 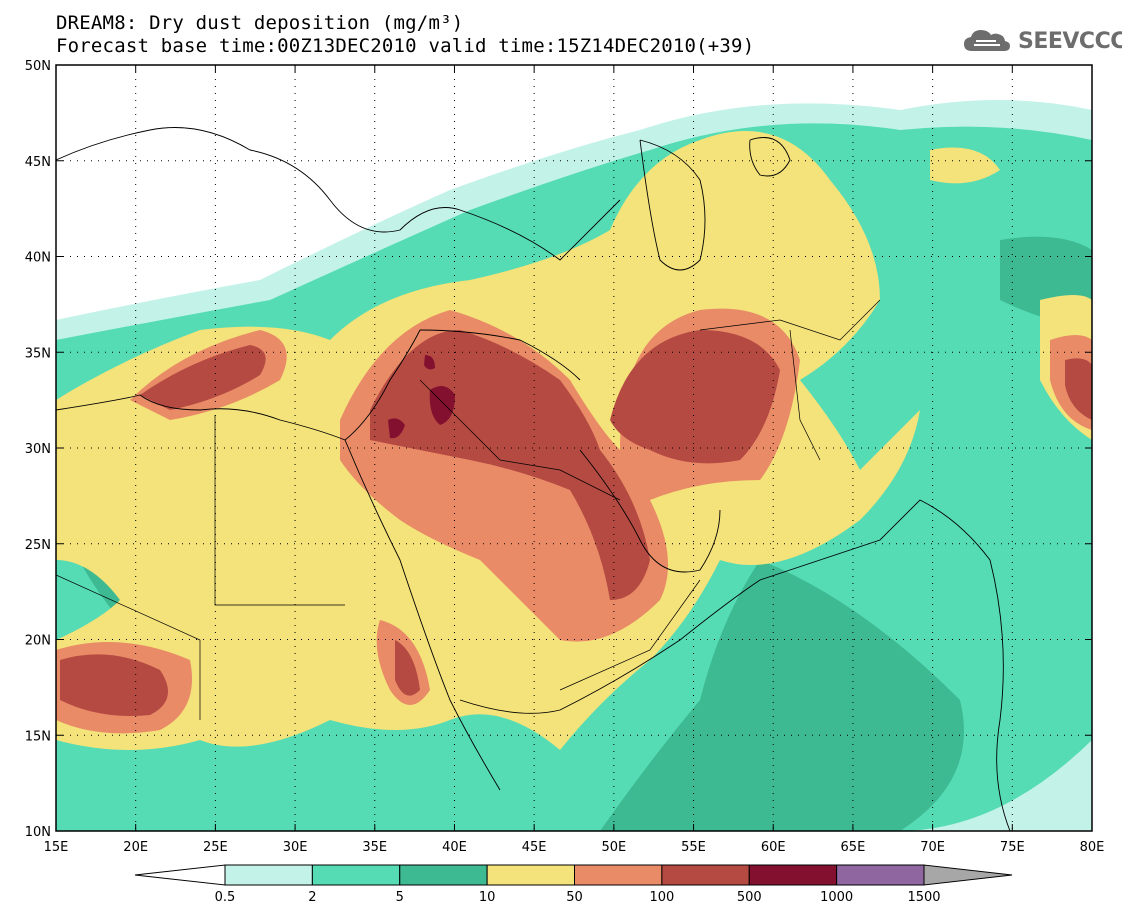 What do you see at coordinates (312, 897) in the screenshot?
I see `colorbar-label: 2` at bounding box center [312, 897].